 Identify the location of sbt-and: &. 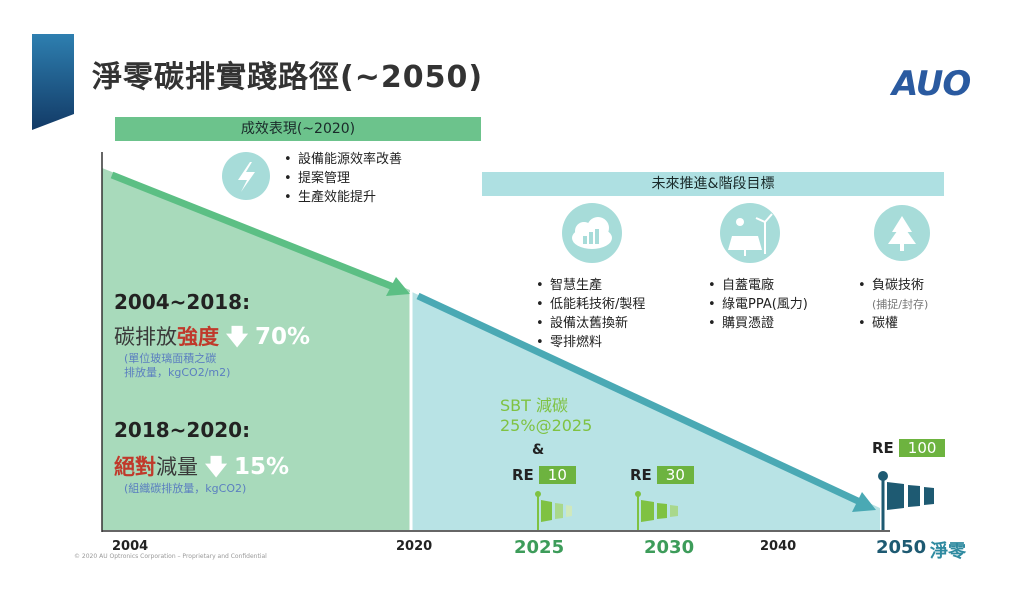
(538, 450).